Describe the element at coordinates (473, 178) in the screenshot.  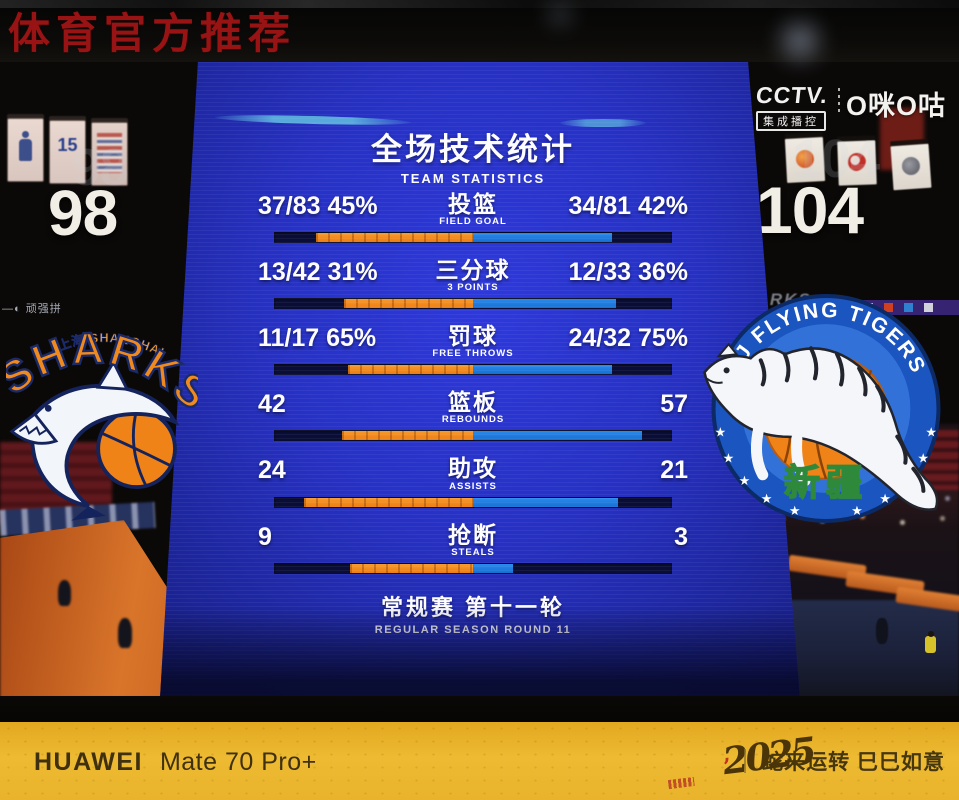
I see `panel-title-en: TEAM STATISTICS` at that location.